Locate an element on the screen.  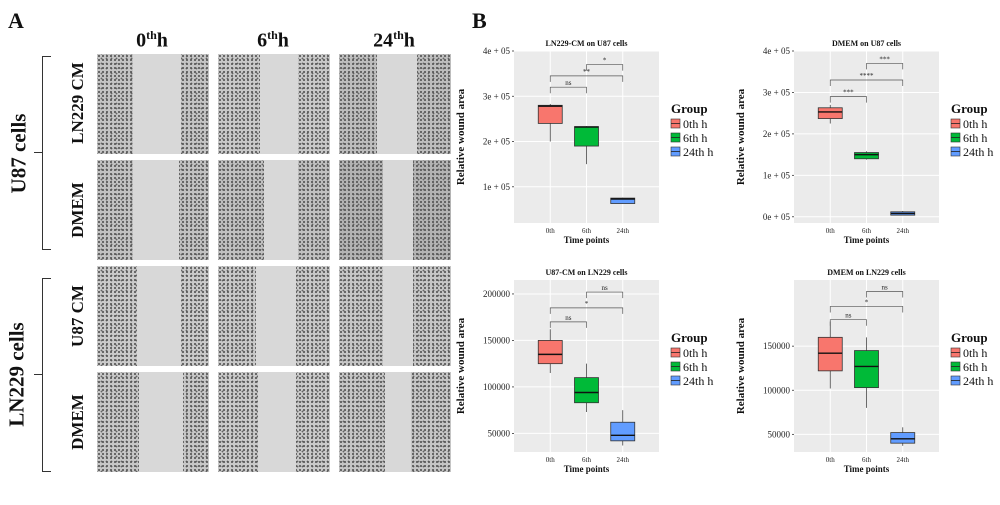
y-tick-label: 1e + 05 is located at coordinates (497, 187).